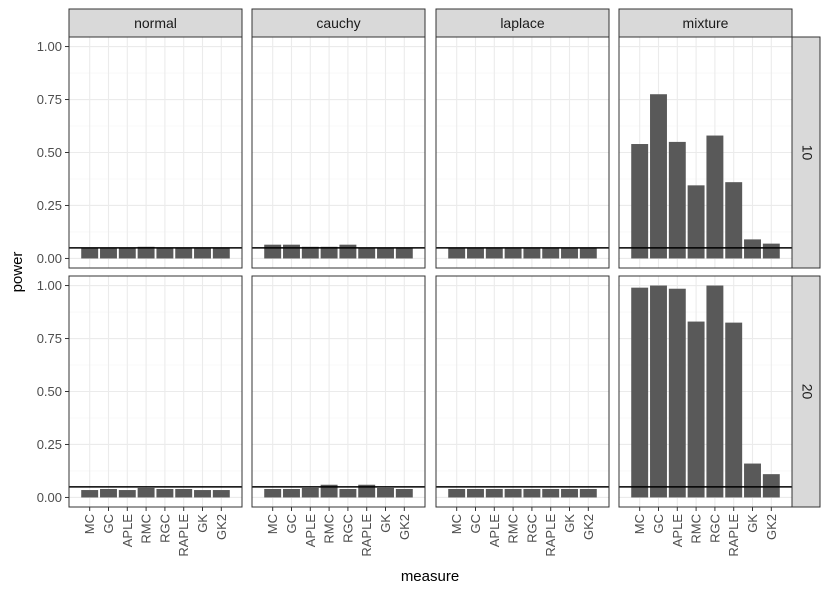 This screenshot has height=598, width=830. I want to click on strip-label-laplace: laplace, so click(522, 23).